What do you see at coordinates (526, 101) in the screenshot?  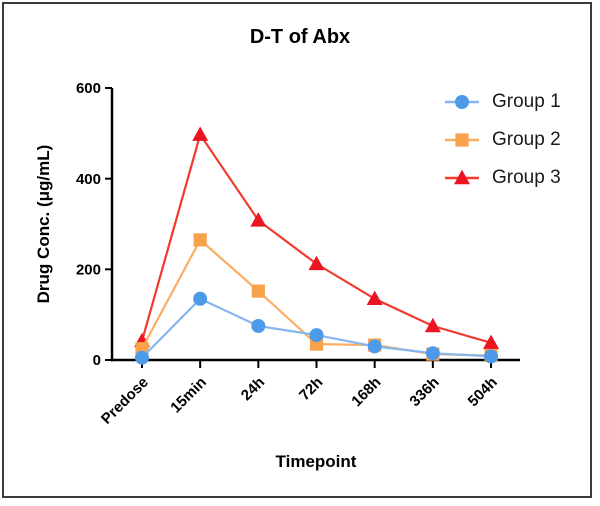 I see `legend-label: Group 1` at bounding box center [526, 101].